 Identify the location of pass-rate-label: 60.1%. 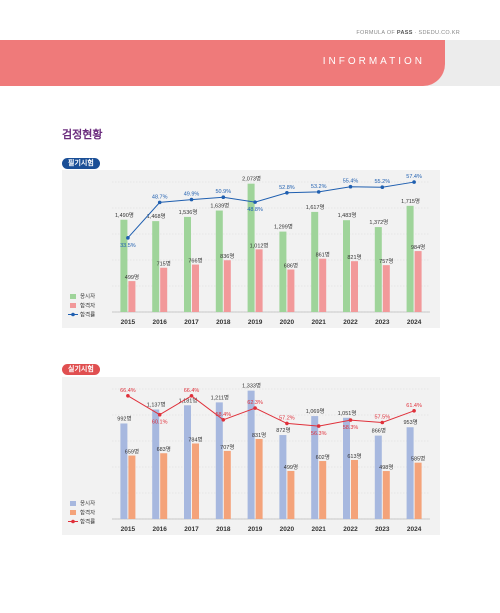
(160, 423).